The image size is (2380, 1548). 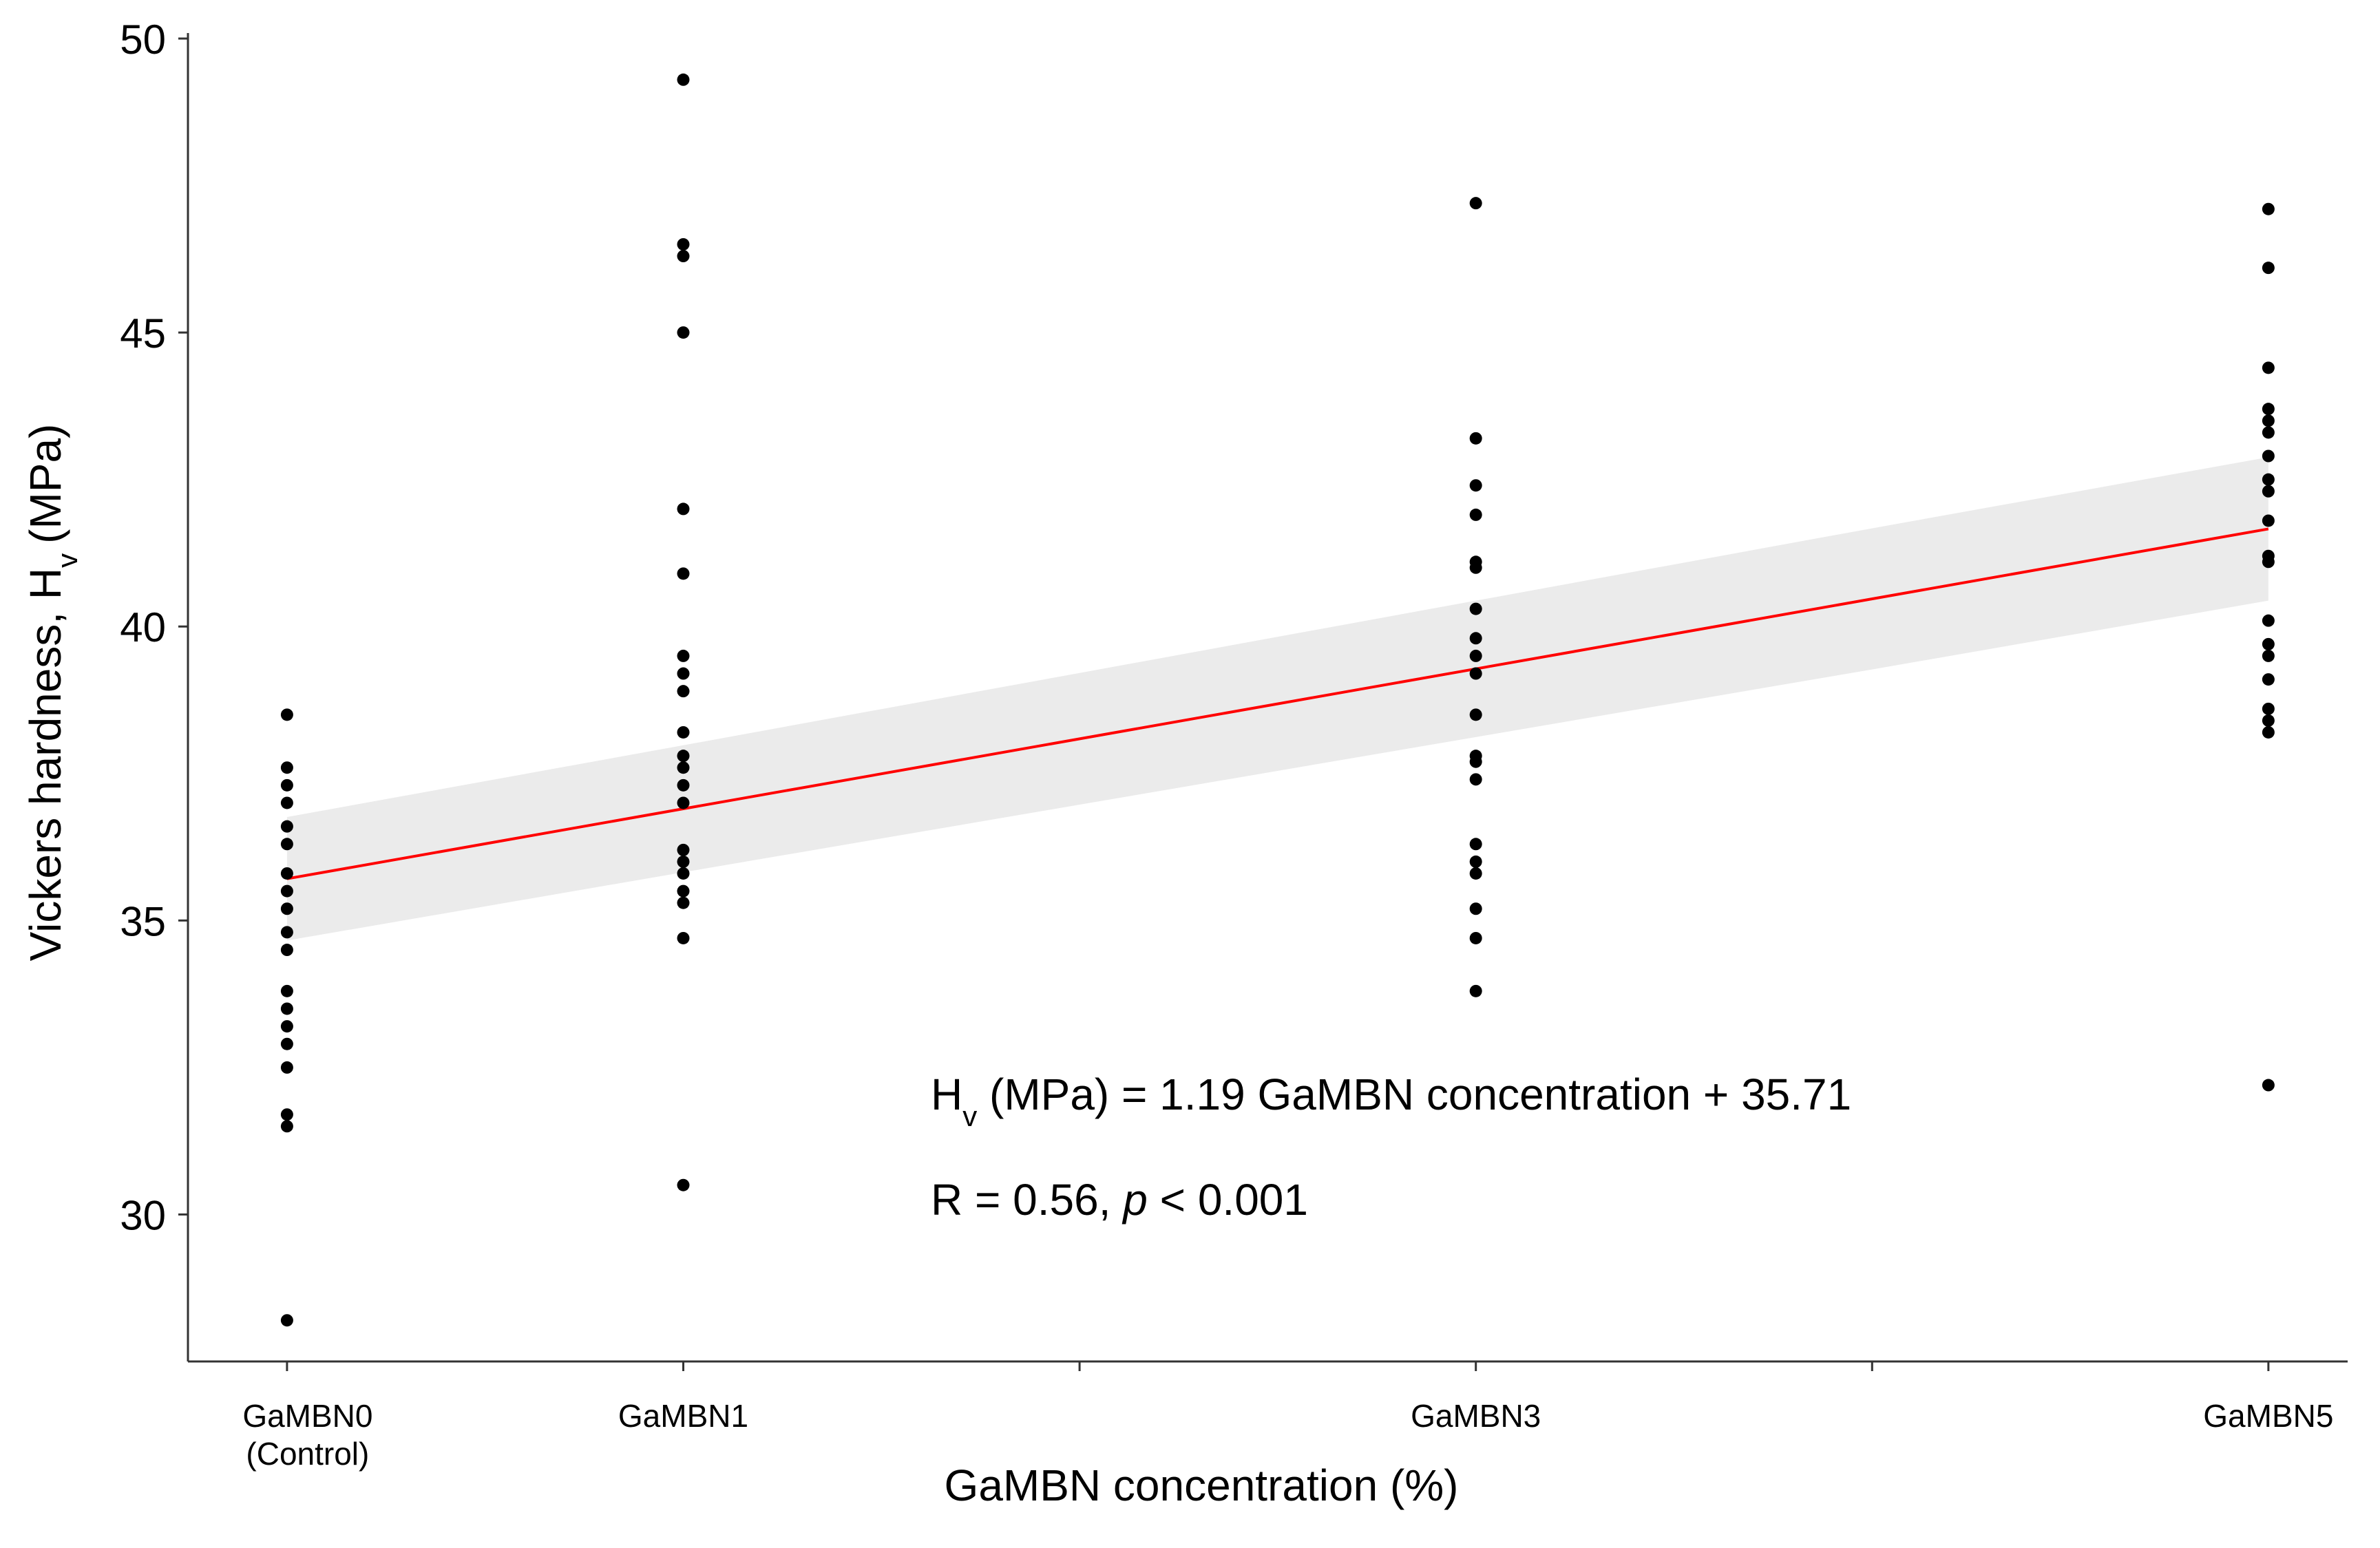 I want to click on x-category-label: GaMBN5, so click(x=2268, y=1416).